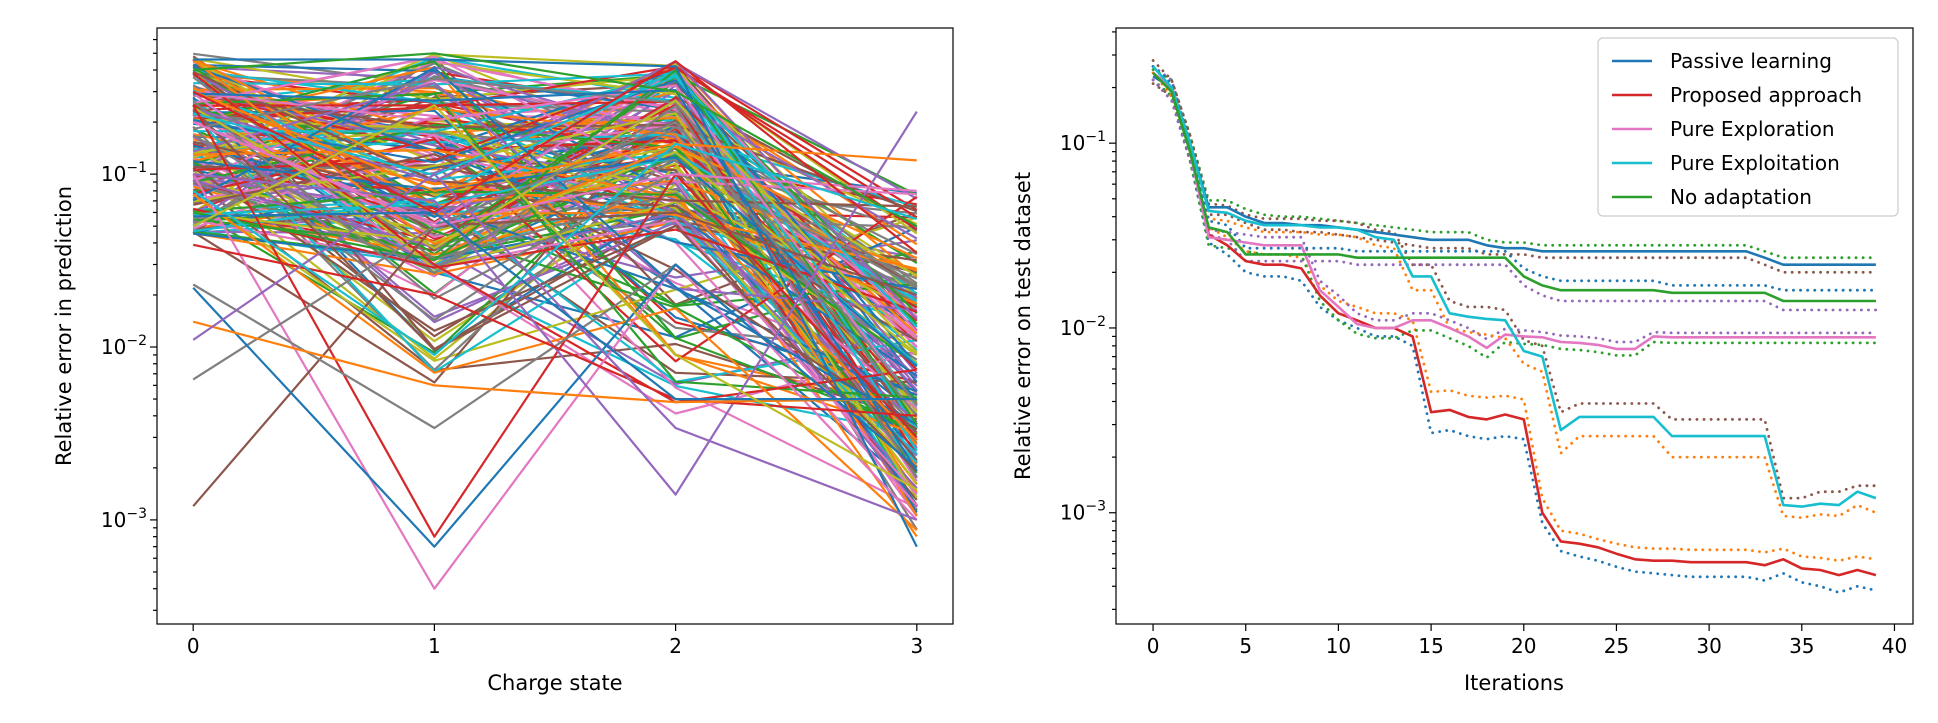 The width and height of the screenshot is (1938, 723). I want to click on left-y-tick-label: 10⁻¹, so click(124, 173).